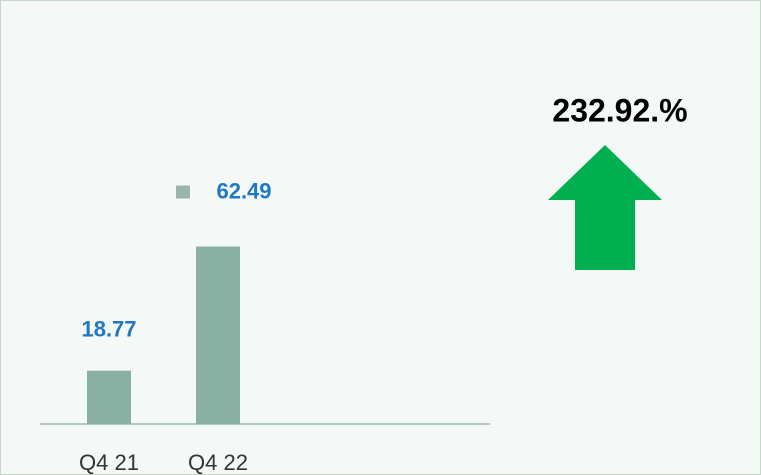 Image resolution: width=761 pixels, height=475 pixels. What do you see at coordinates (109, 462) in the screenshot?
I see `x-tick-label: Q4 21` at bounding box center [109, 462].